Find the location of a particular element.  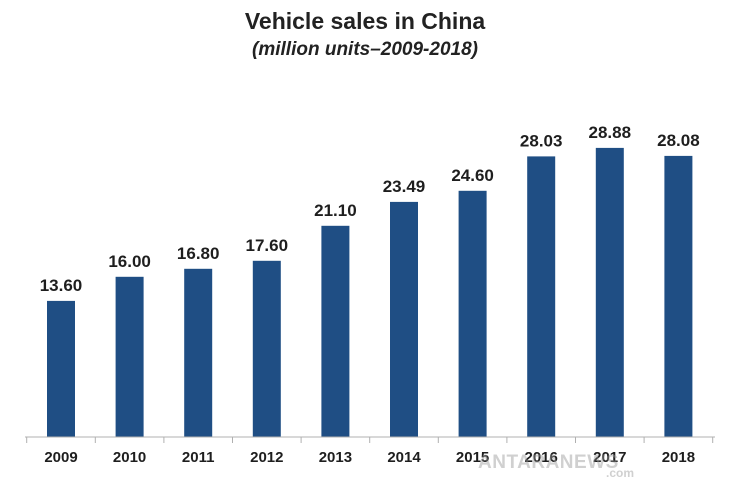

x-tick-label-2011: 2011 is located at coordinates (198, 457).